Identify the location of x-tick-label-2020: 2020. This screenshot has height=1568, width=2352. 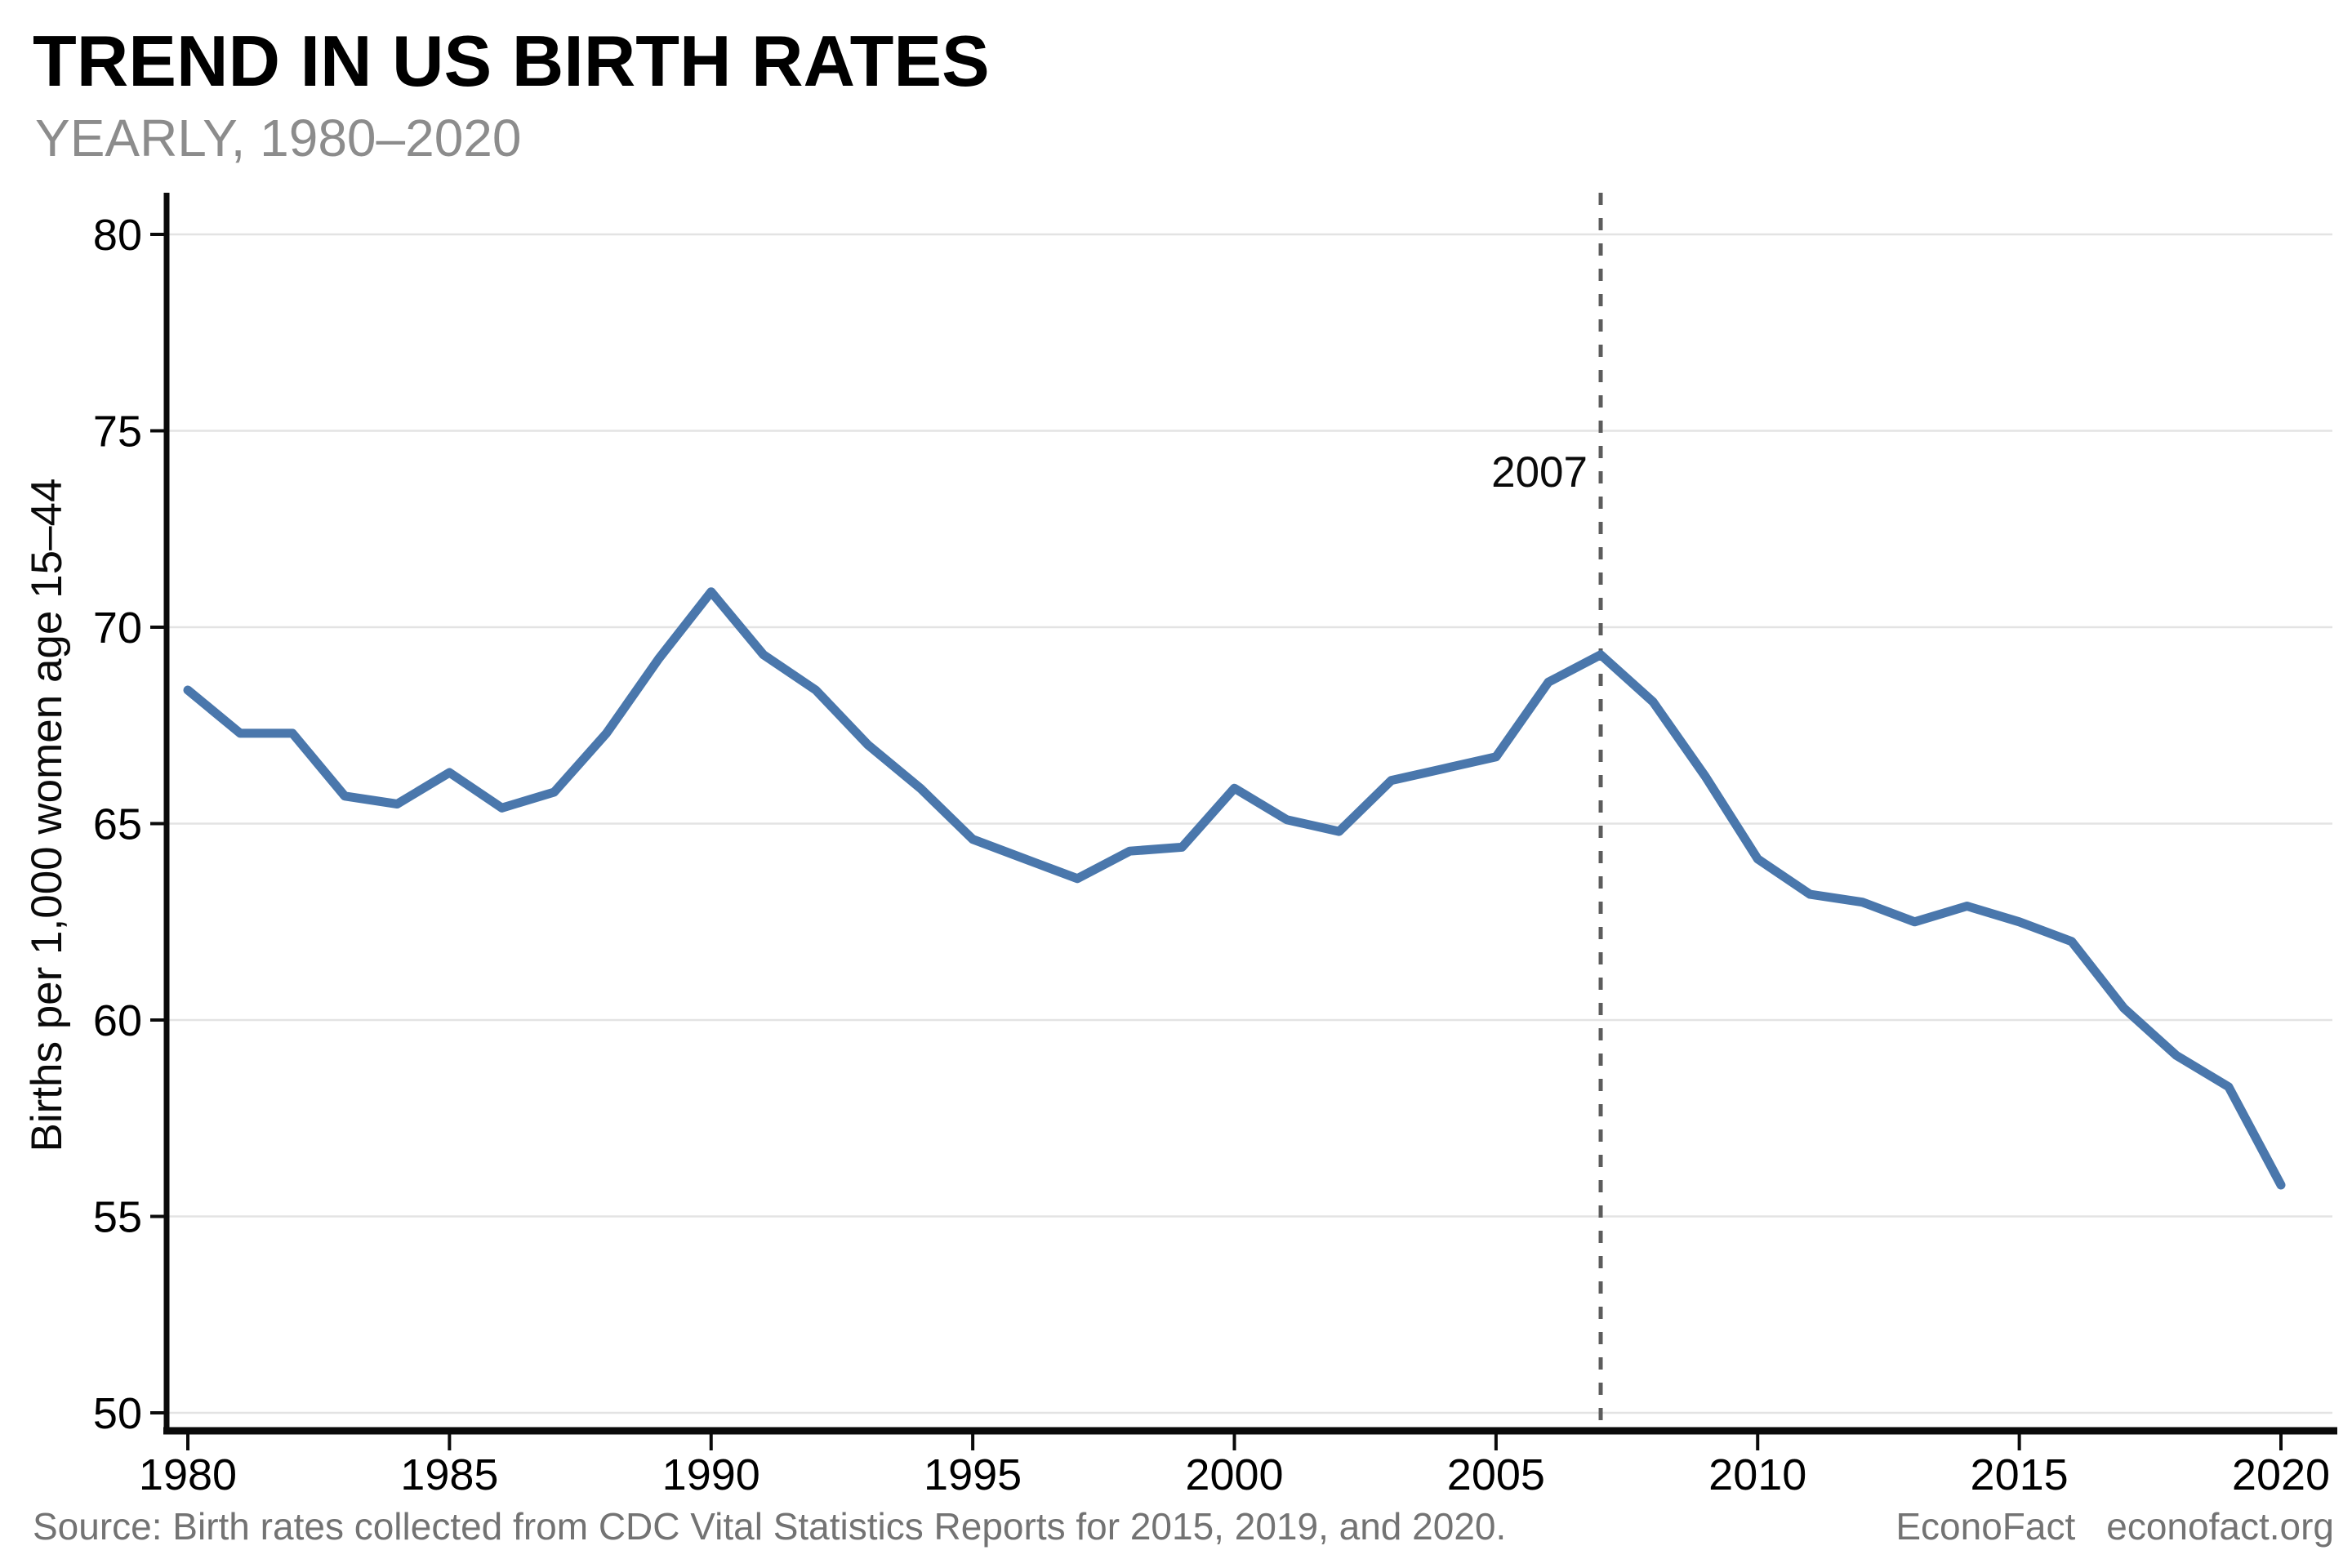
(2281, 1474).